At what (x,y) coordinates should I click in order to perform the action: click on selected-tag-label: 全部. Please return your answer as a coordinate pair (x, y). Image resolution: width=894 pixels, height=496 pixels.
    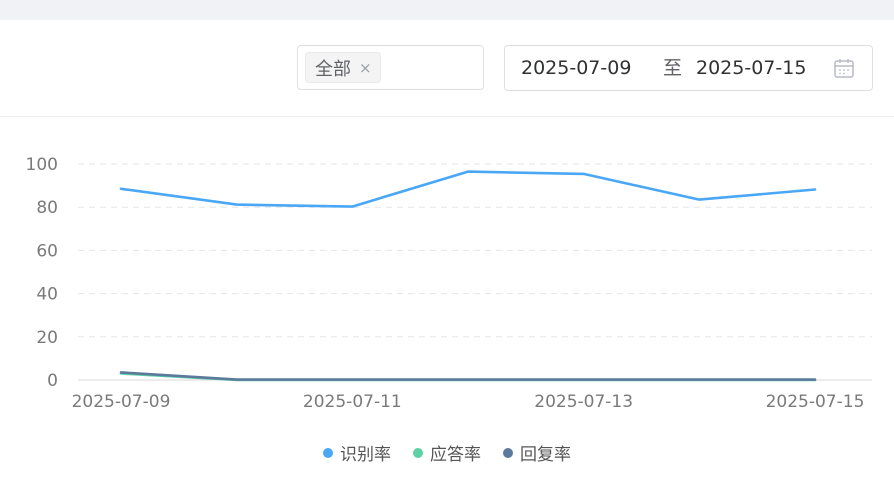
    Looking at the image, I should click on (333, 69).